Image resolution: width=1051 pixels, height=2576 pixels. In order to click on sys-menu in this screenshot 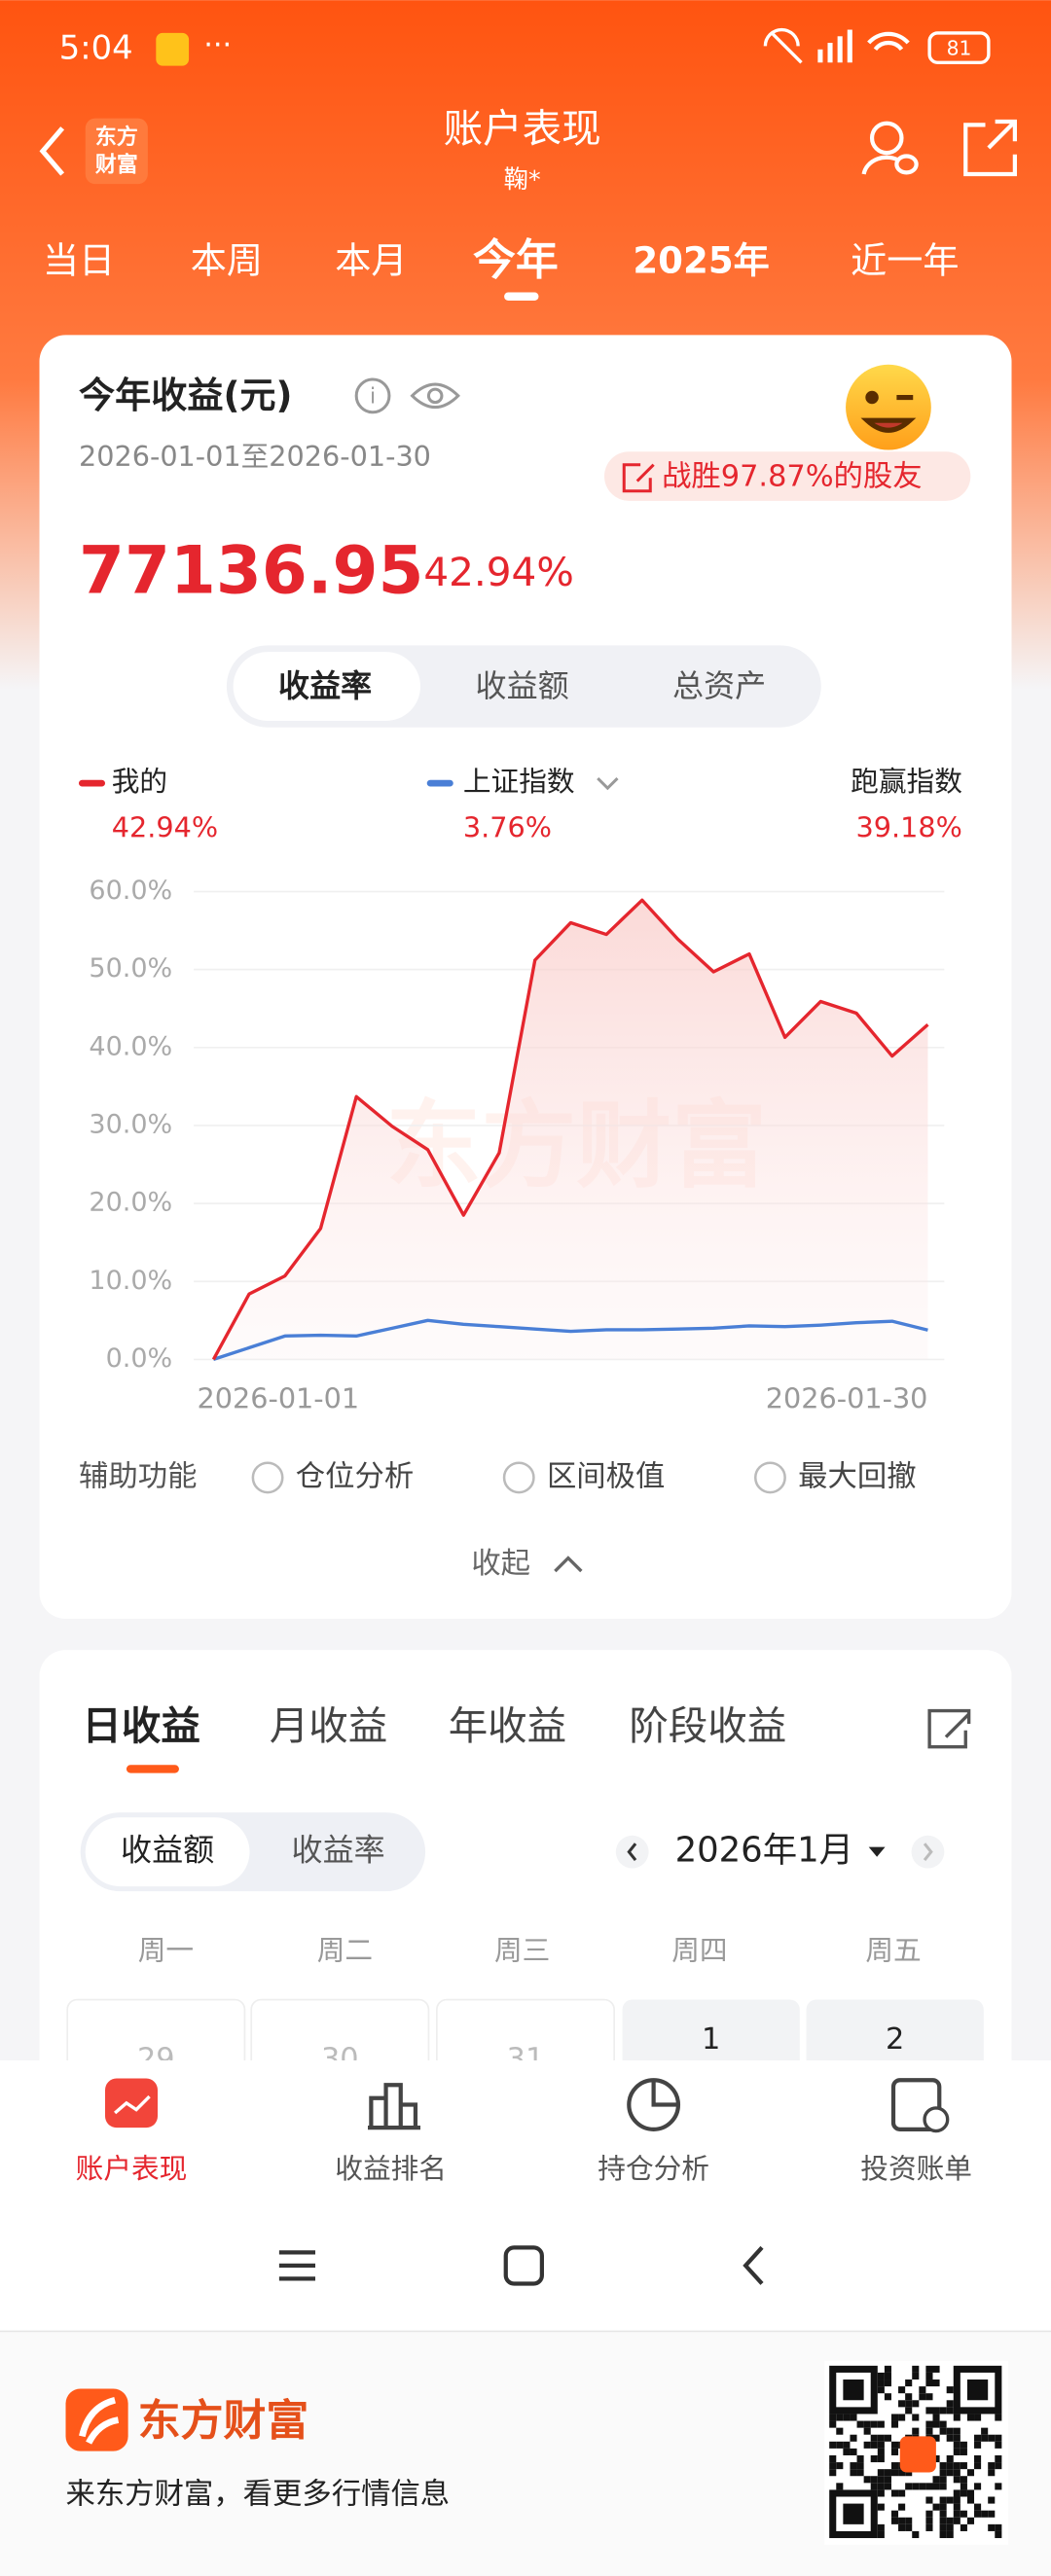, I will do `click(296, 2265)`.